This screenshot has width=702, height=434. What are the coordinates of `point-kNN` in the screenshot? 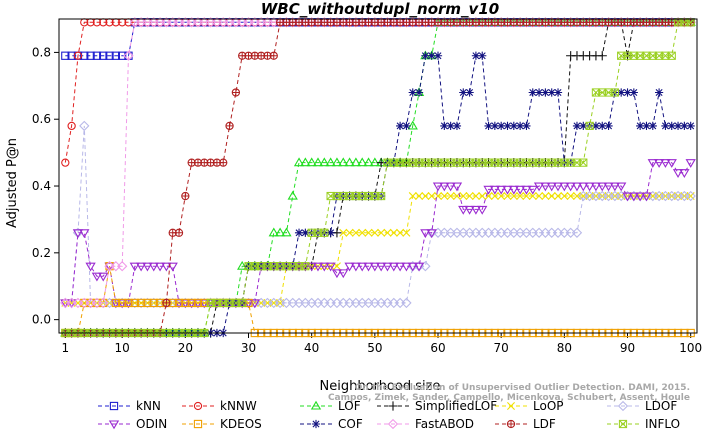 It's located at (90, 55).